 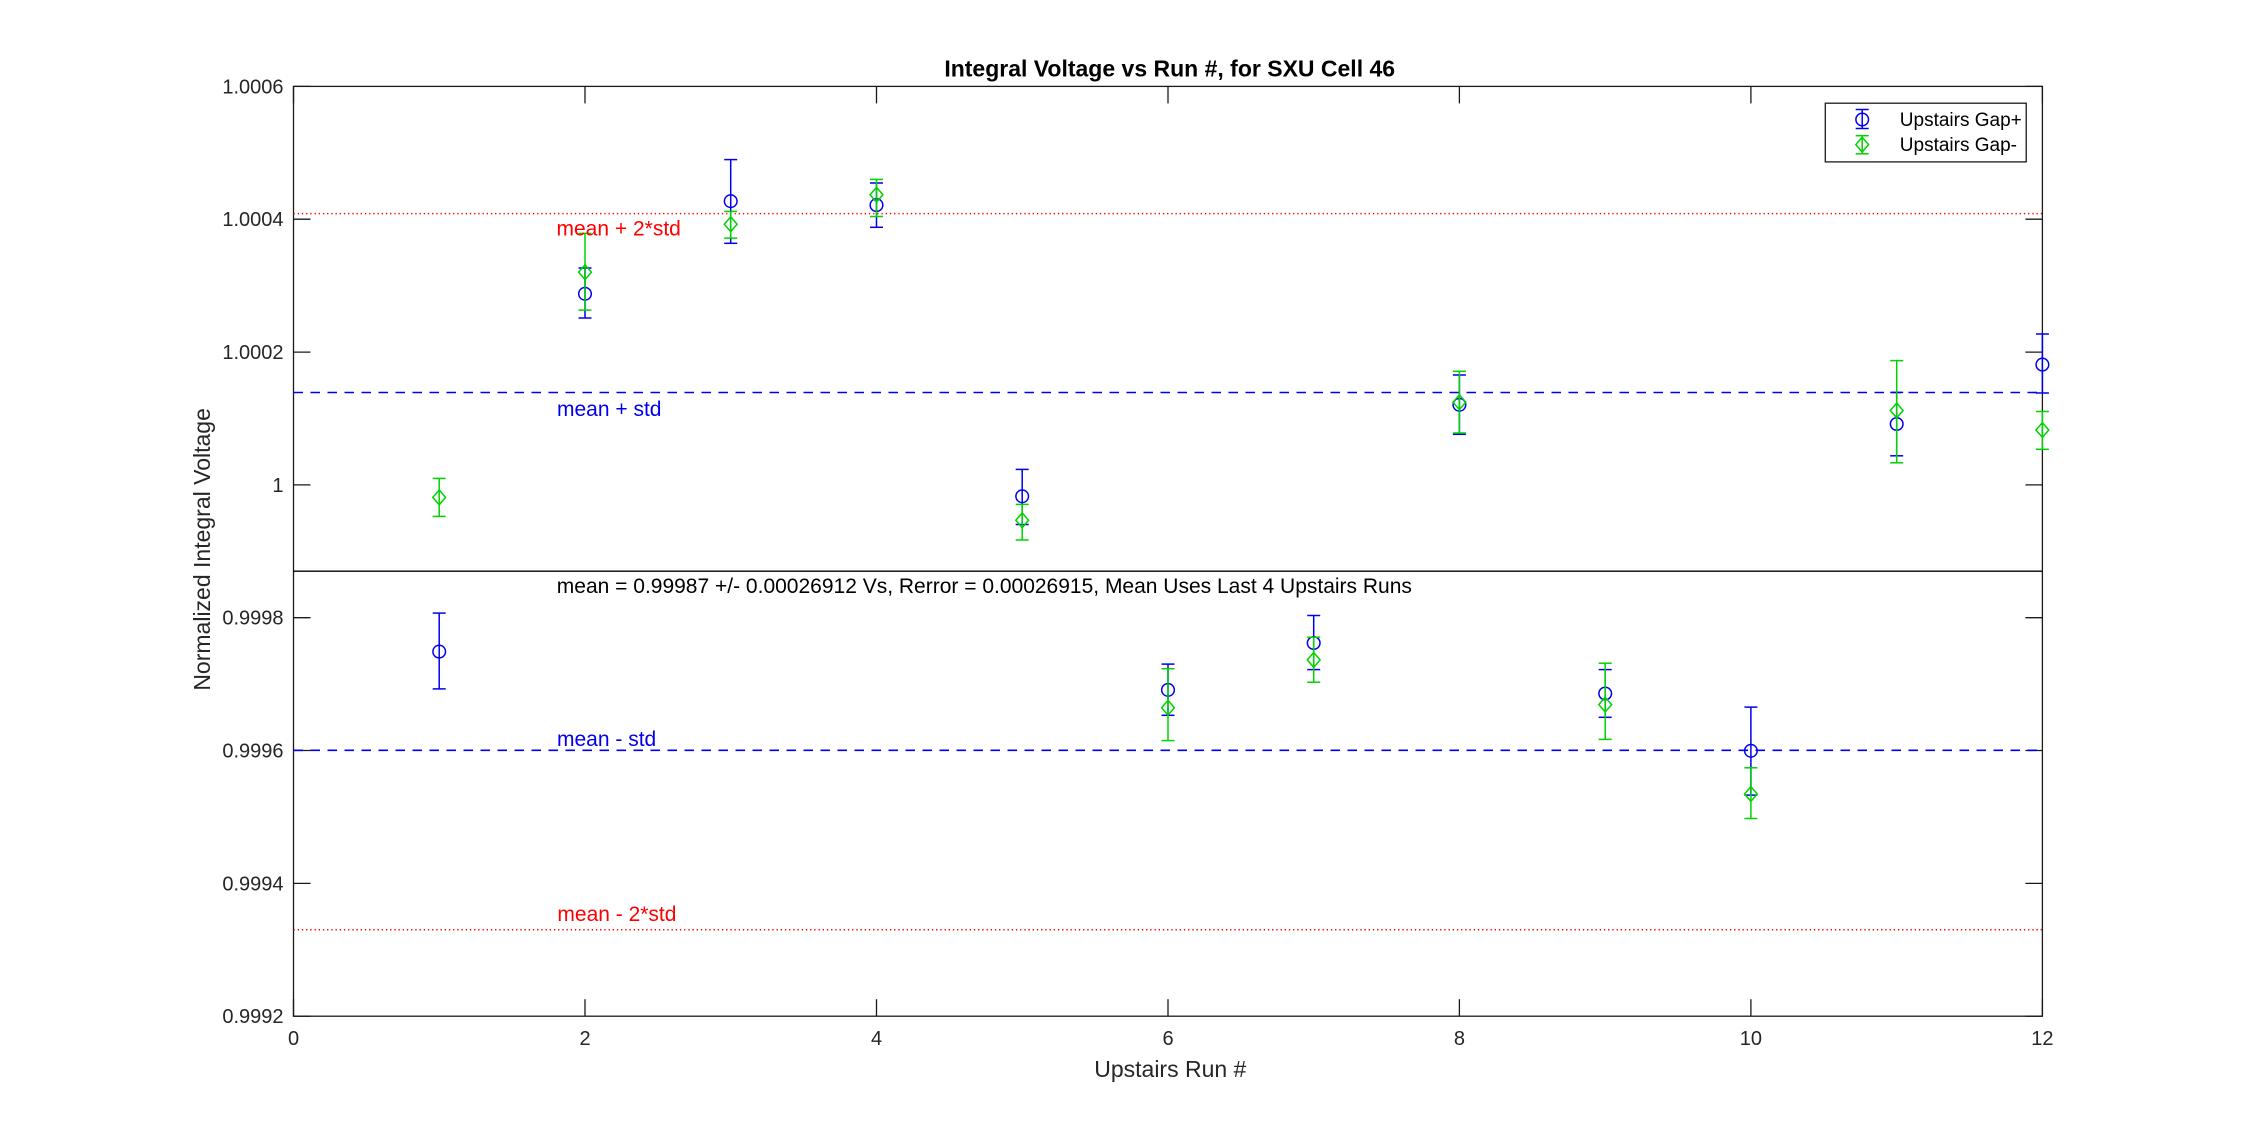 What do you see at coordinates (1167, 1039) in the screenshot?
I see `svg-text: 6` at bounding box center [1167, 1039].